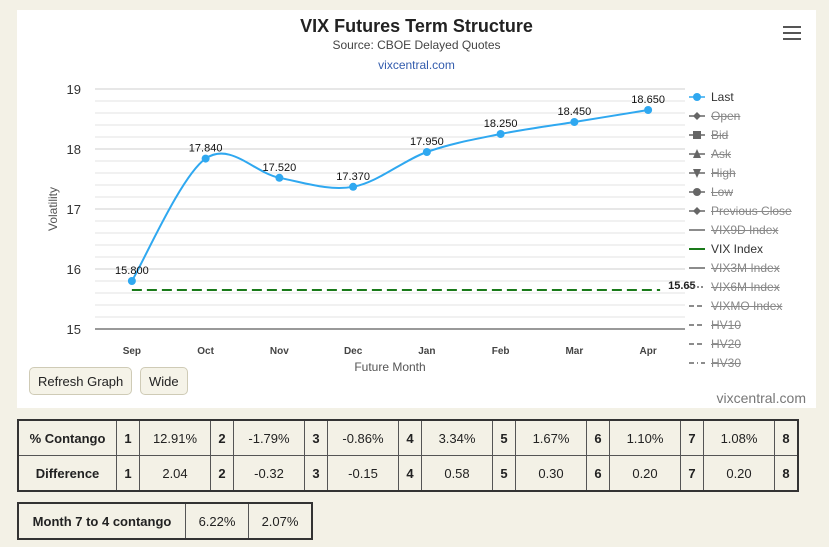 This screenshot has width=829, height=547. What do you see at coordinates (316, 437) in the screenshot?
I see `month-number: 3` at bounding box center [316, 437].